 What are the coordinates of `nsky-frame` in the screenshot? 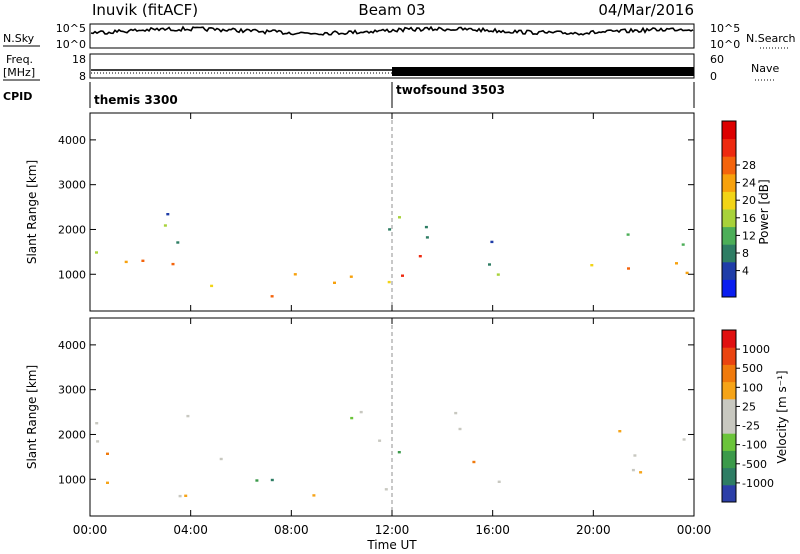 It's located at (392, 36).